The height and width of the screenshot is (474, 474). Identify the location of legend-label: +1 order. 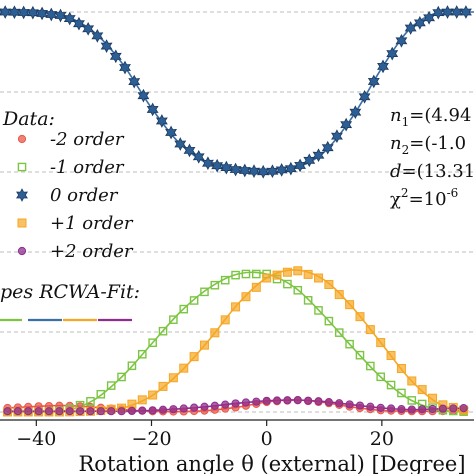
(92, 223).